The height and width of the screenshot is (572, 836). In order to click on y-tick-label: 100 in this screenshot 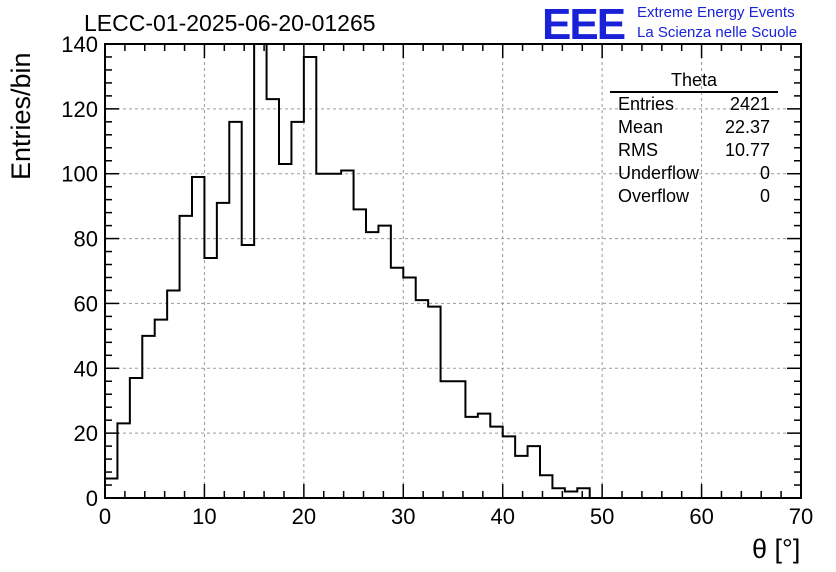, I will do `click(79, 174)`.